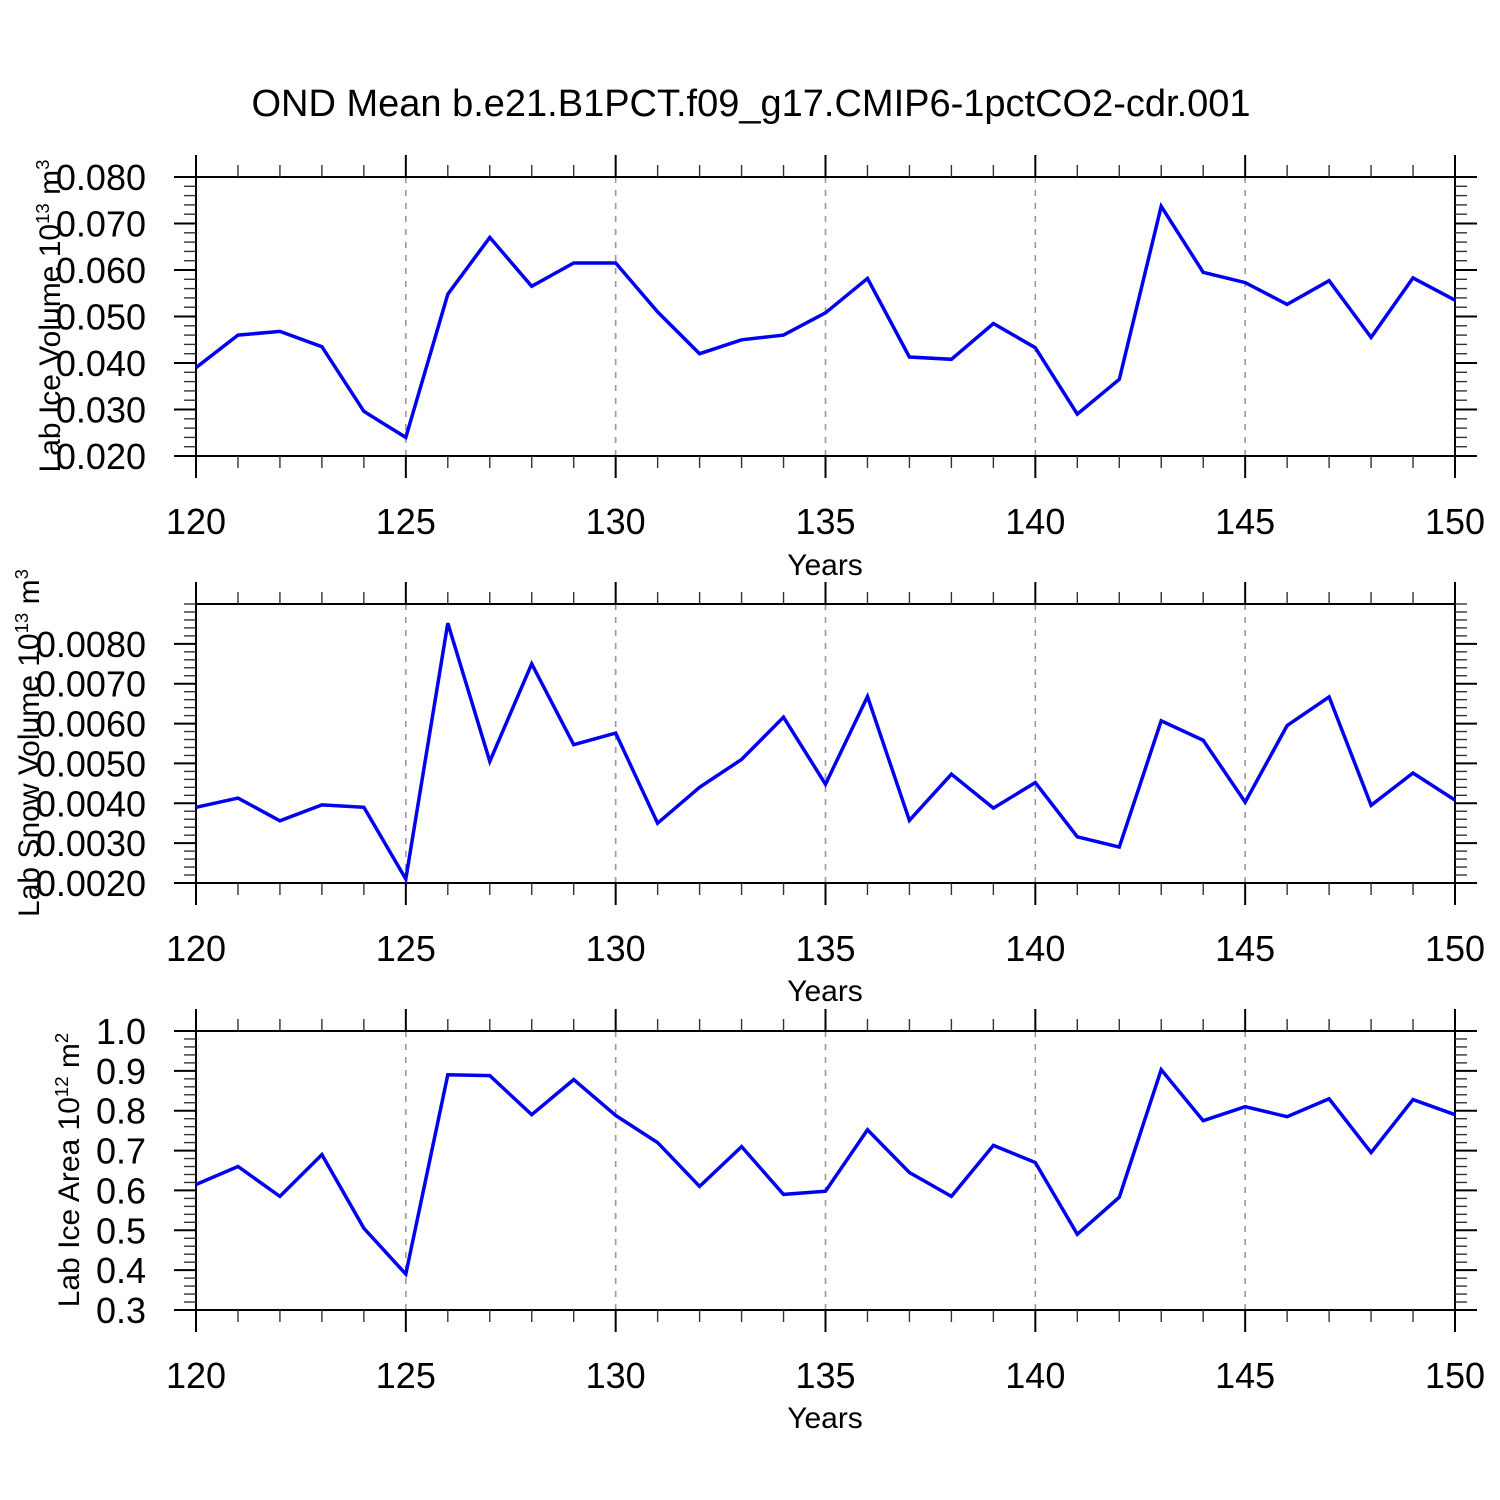 This screenshot has height=1500, width=1500. Describe the element at coordinates (121, 1310) in the screenshot. I see `y-tick-label: 0.3` at that location.